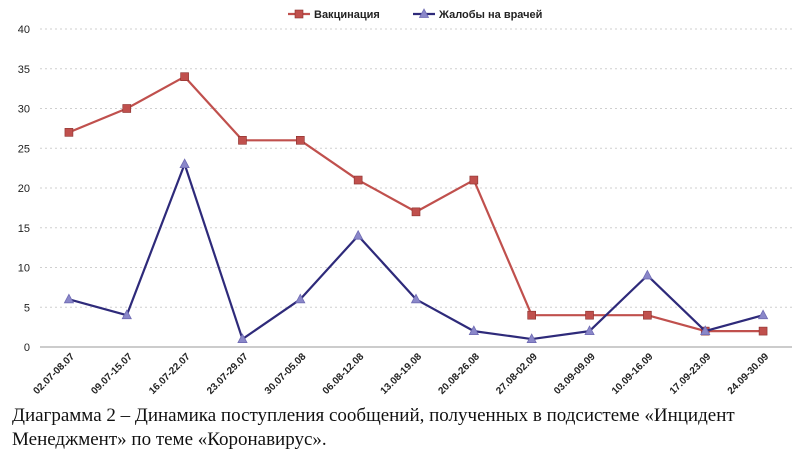 This screenshot has width=811, height=470. I want to click on x-tick-label: 20.08-26.08, so click(459, 374).